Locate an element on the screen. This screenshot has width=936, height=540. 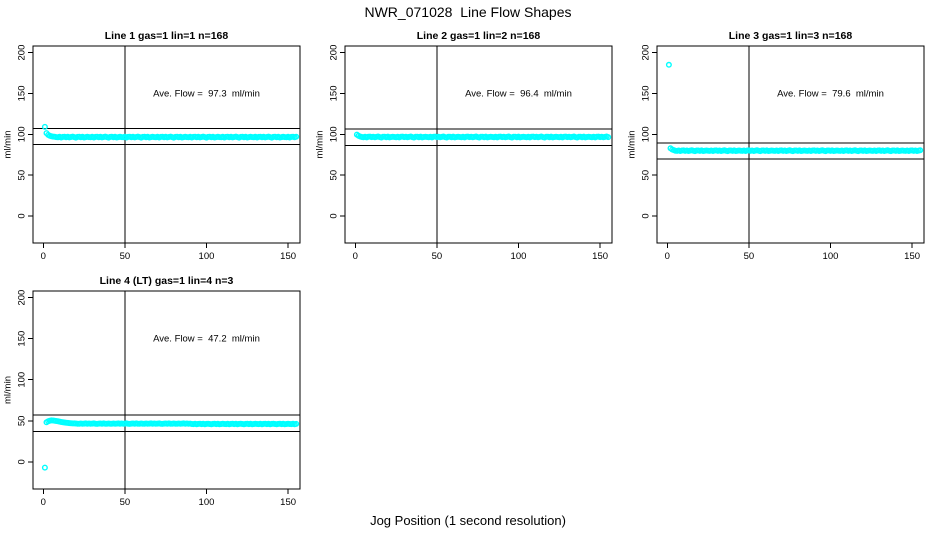
avg-flow-annotation: Ave. Flow = 97.3 ml/min is located at coordinates (206, 93).